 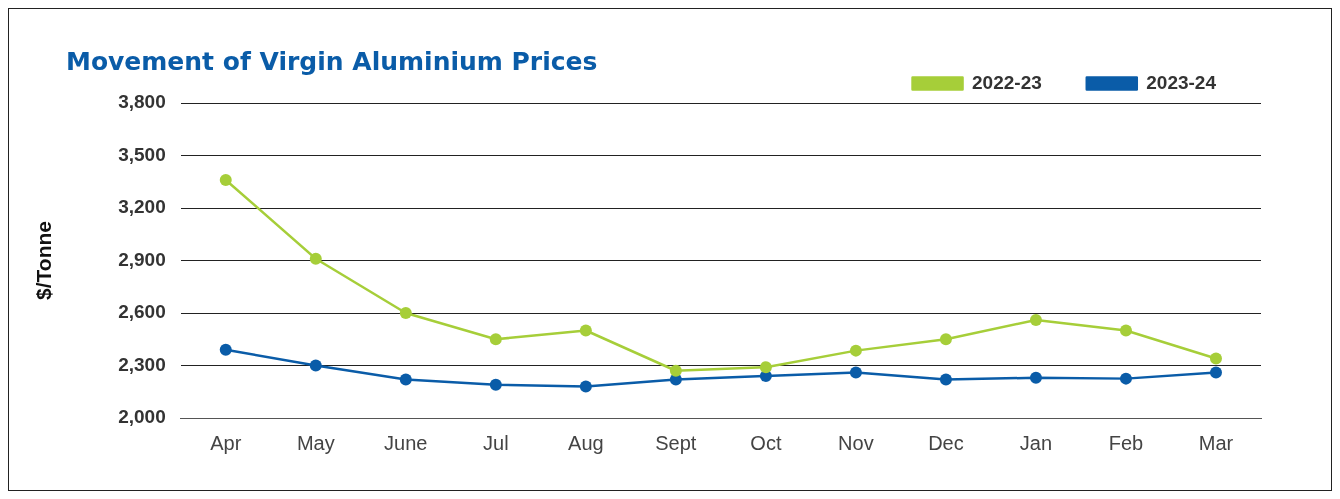 What do you see at coordinates (142, 259) in the screenshot?
I see `y-tick-label: 2,900` at bounding box center [142, 259].